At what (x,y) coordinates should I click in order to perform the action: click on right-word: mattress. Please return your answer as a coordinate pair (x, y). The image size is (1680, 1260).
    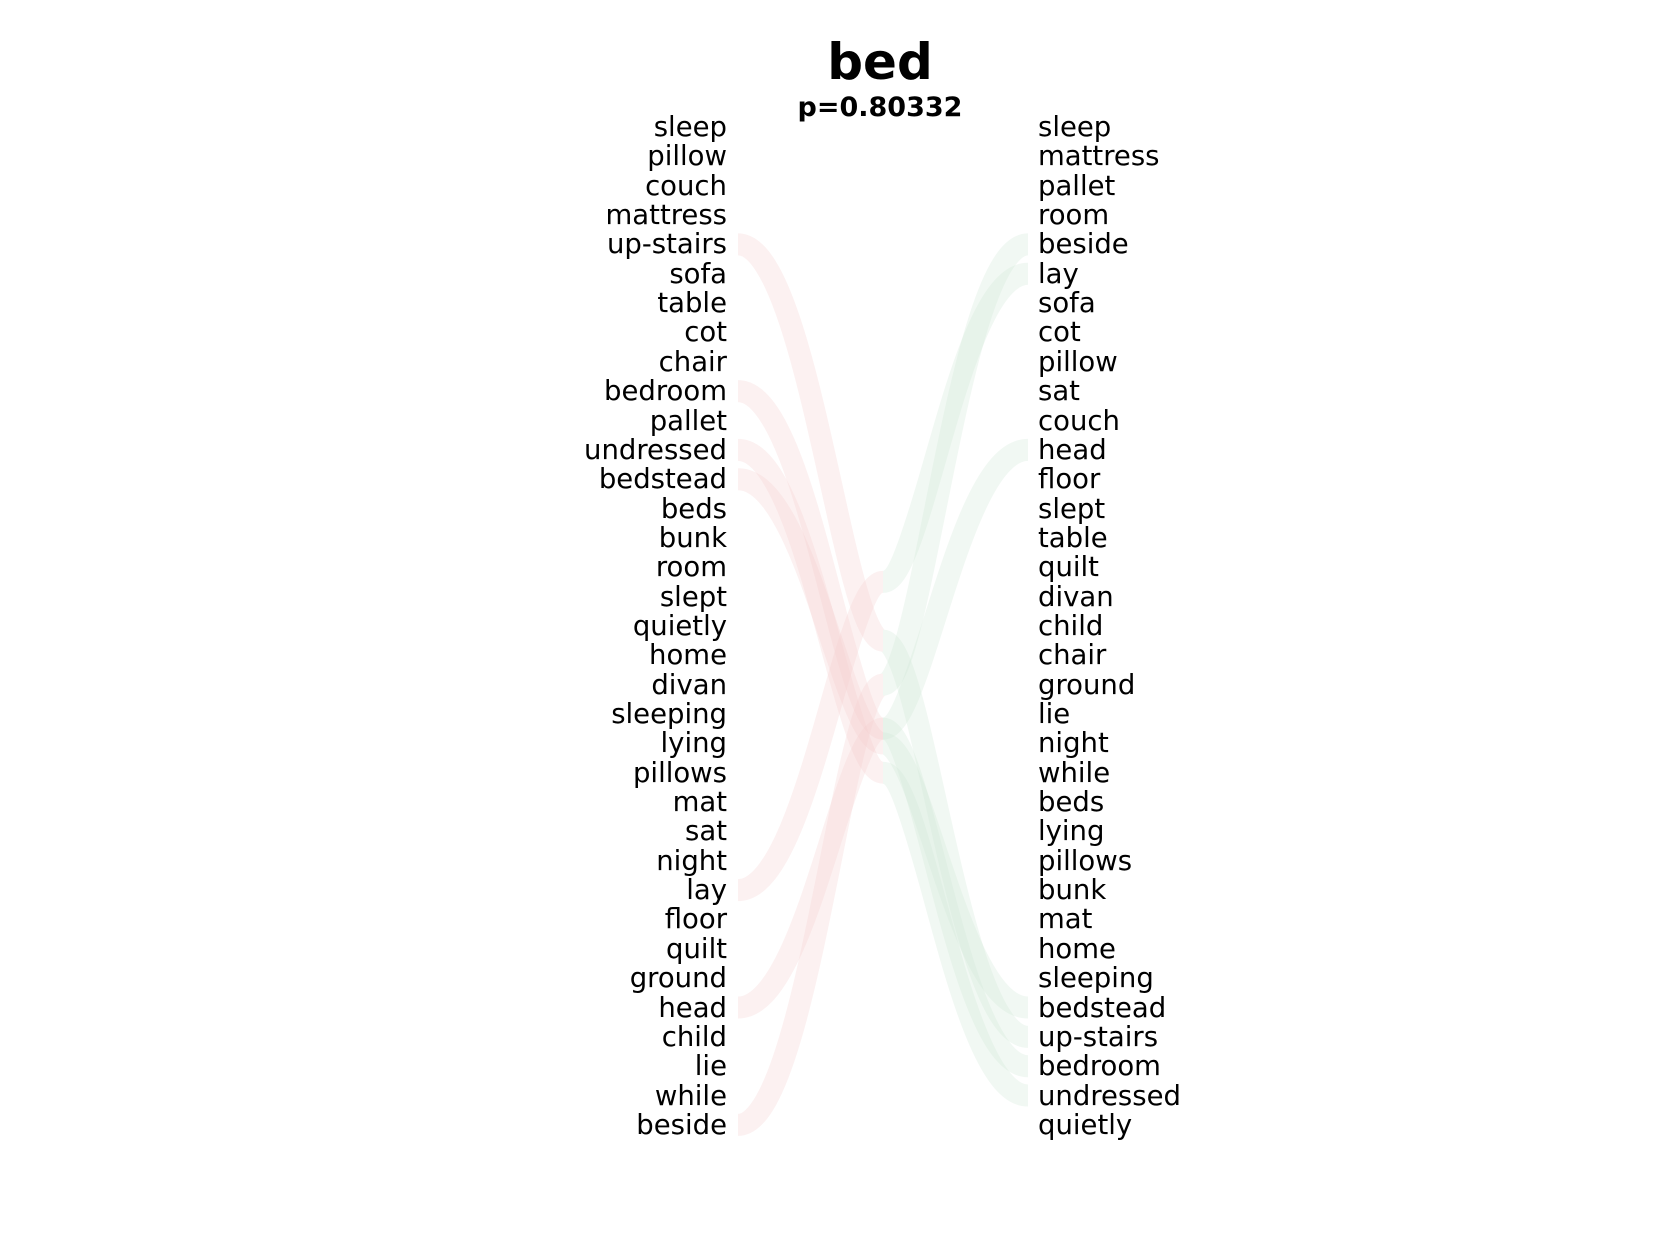
    Looking at the image, I should click on (1099, 156).